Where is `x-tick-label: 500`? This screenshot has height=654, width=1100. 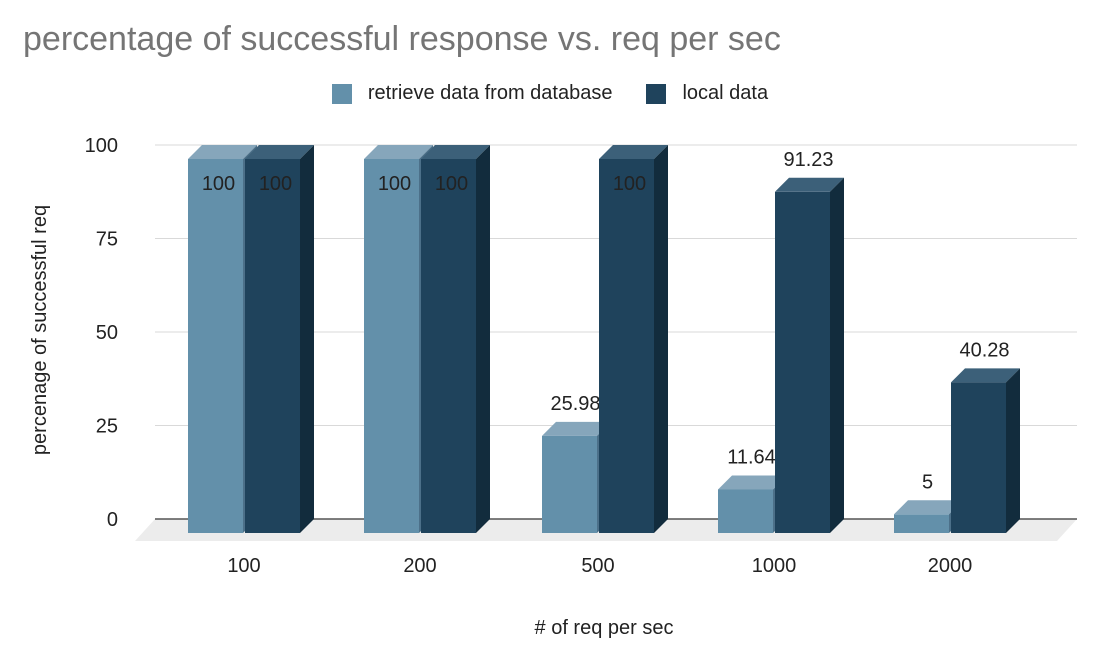
x-tick-label: 500 is located at coordinates (597, 566).